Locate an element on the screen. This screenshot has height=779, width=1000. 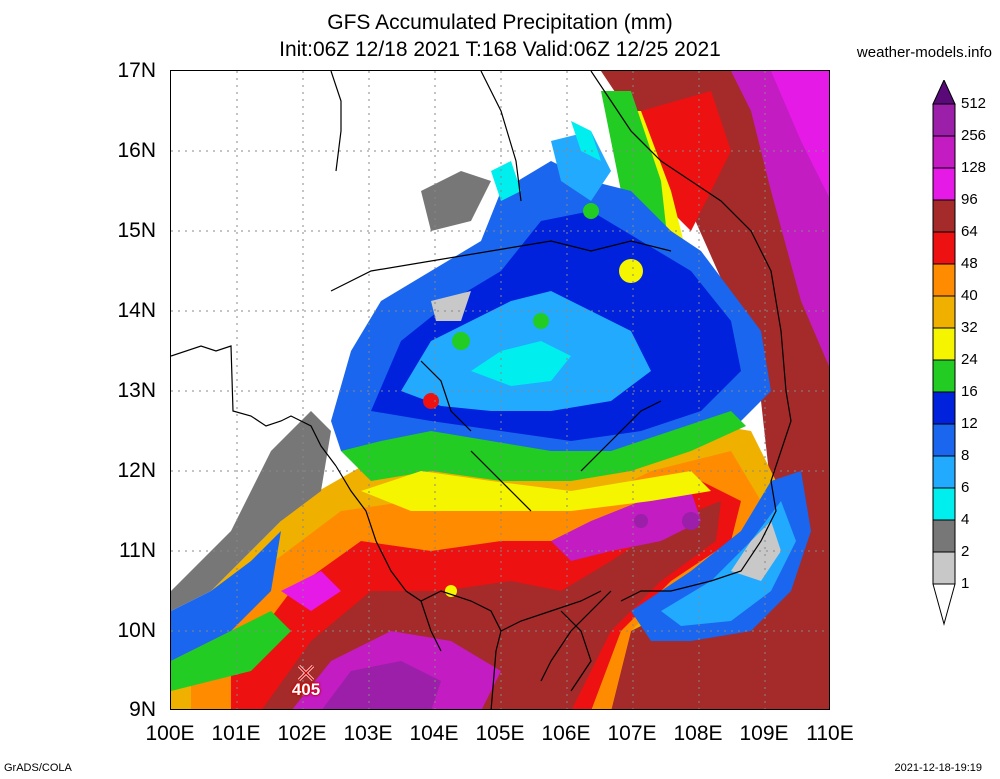
colorbar-label-6: 6 is located at coordinates (965, 487).